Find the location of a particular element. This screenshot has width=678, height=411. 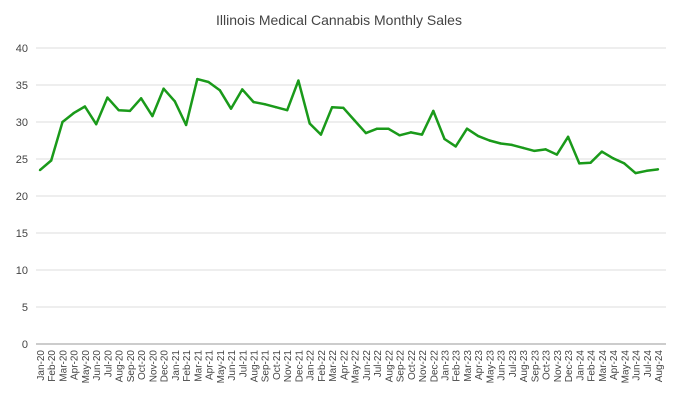

x-tick-label: Jun-20 is located at coordinates (97, 365).